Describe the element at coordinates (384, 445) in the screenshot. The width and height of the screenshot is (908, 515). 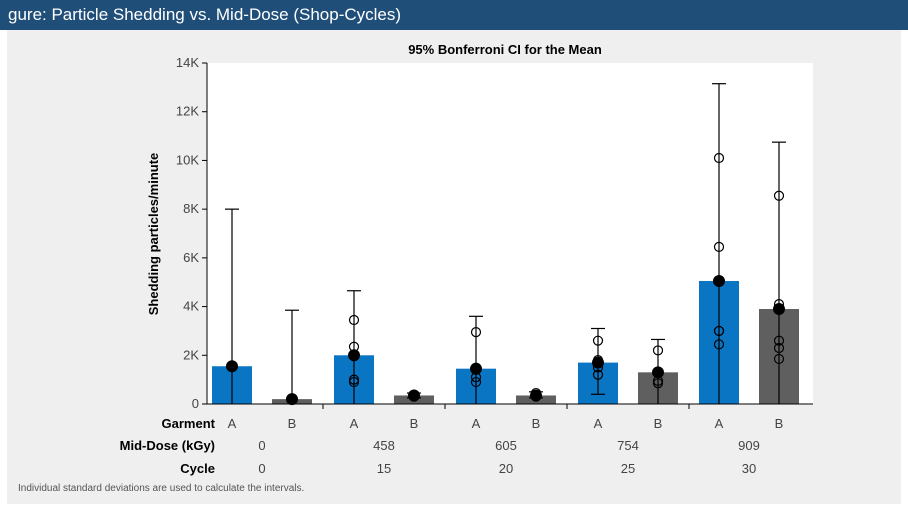
I see `dose-label: 458` at that location.